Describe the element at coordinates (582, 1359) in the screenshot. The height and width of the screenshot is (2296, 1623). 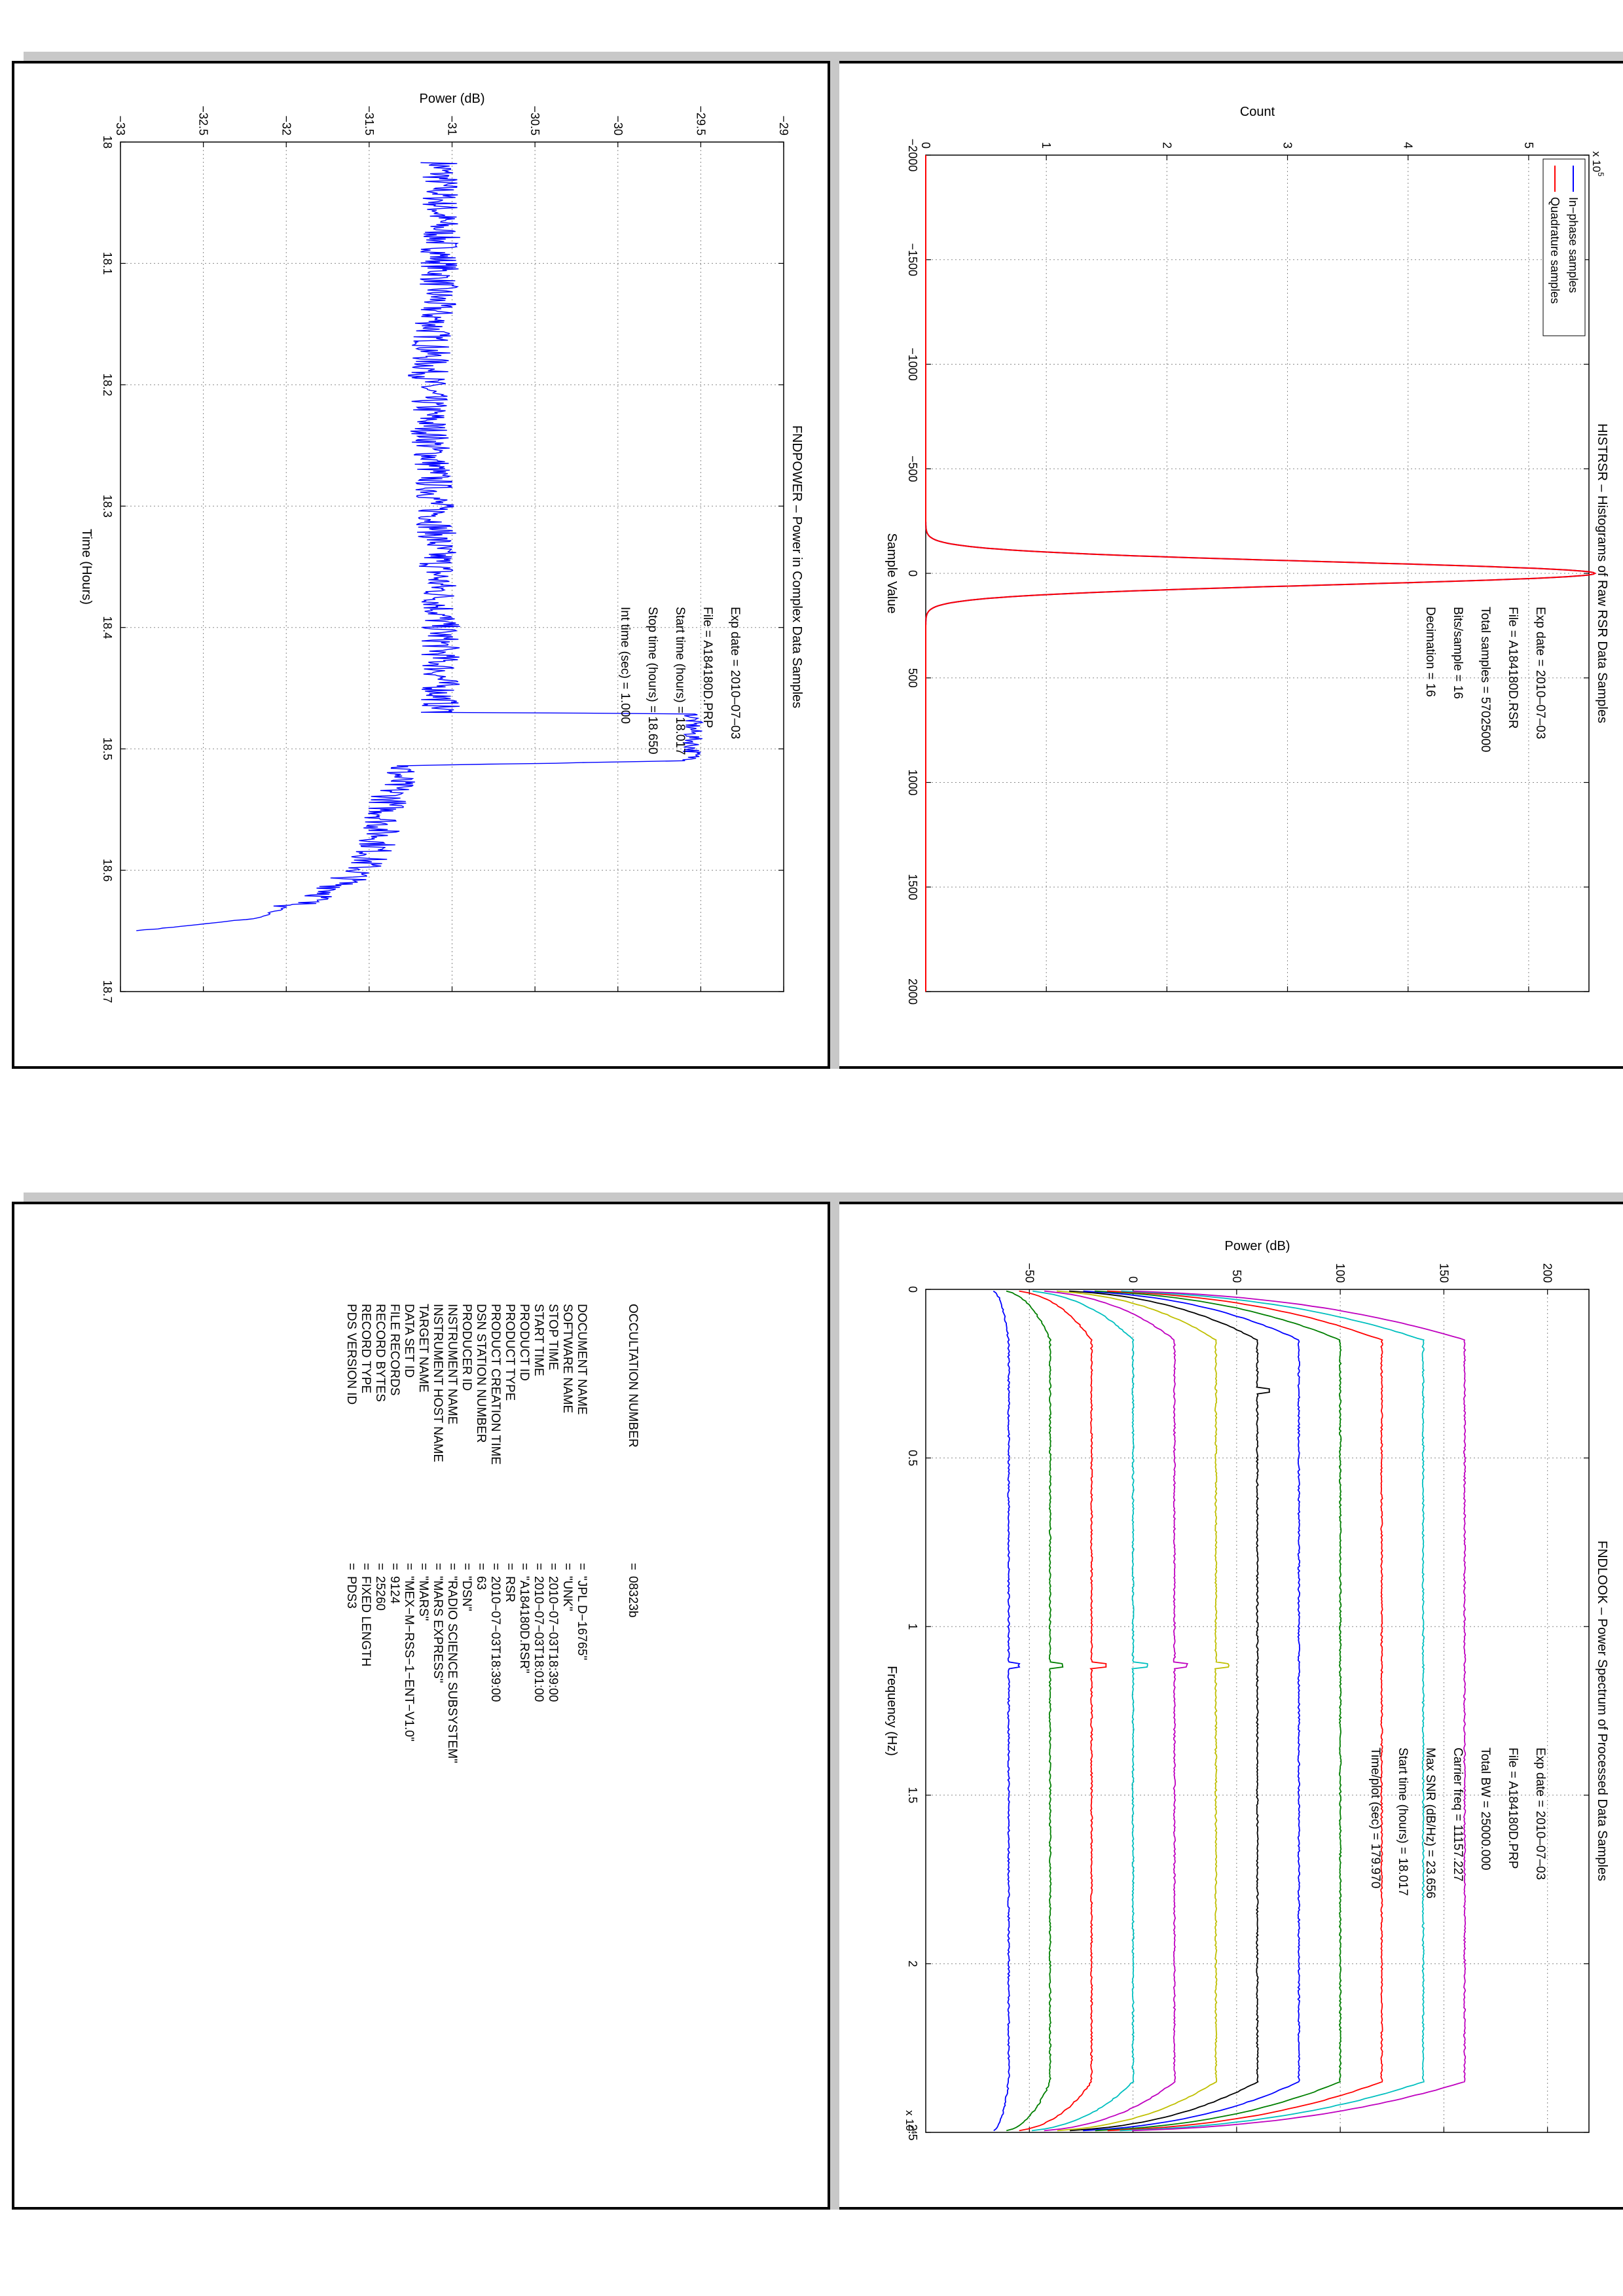
I see `pds-key: DOCUMENT NAME` at that location.